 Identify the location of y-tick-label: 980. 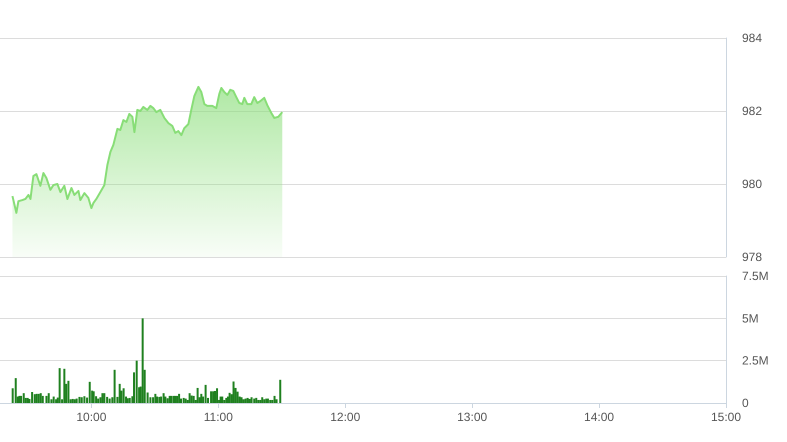
(752, 184).